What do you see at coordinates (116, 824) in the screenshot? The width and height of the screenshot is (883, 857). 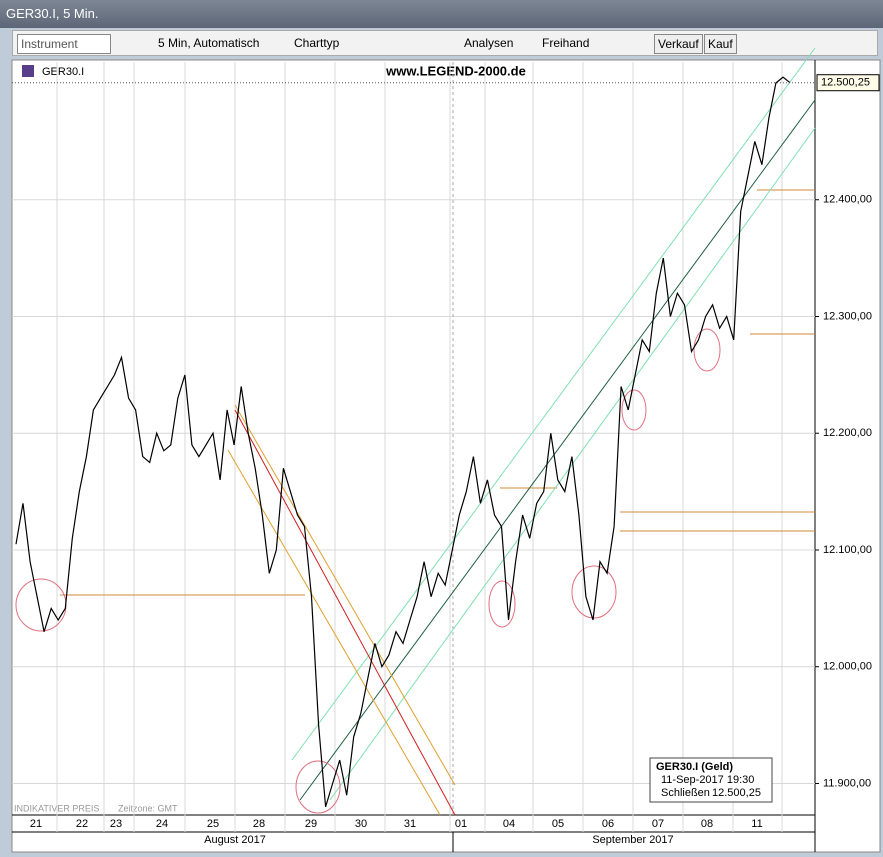 I see `x-tick-label: 23` at bounding box center [116, 824].